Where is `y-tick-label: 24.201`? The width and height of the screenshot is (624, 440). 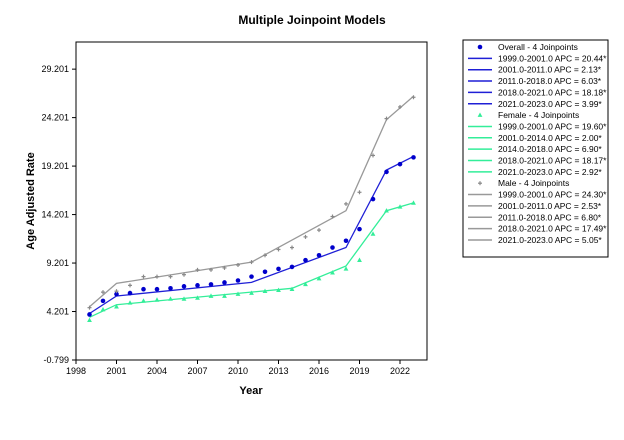
y-tick-label: 24.201 is located at coordinates (55, 118).